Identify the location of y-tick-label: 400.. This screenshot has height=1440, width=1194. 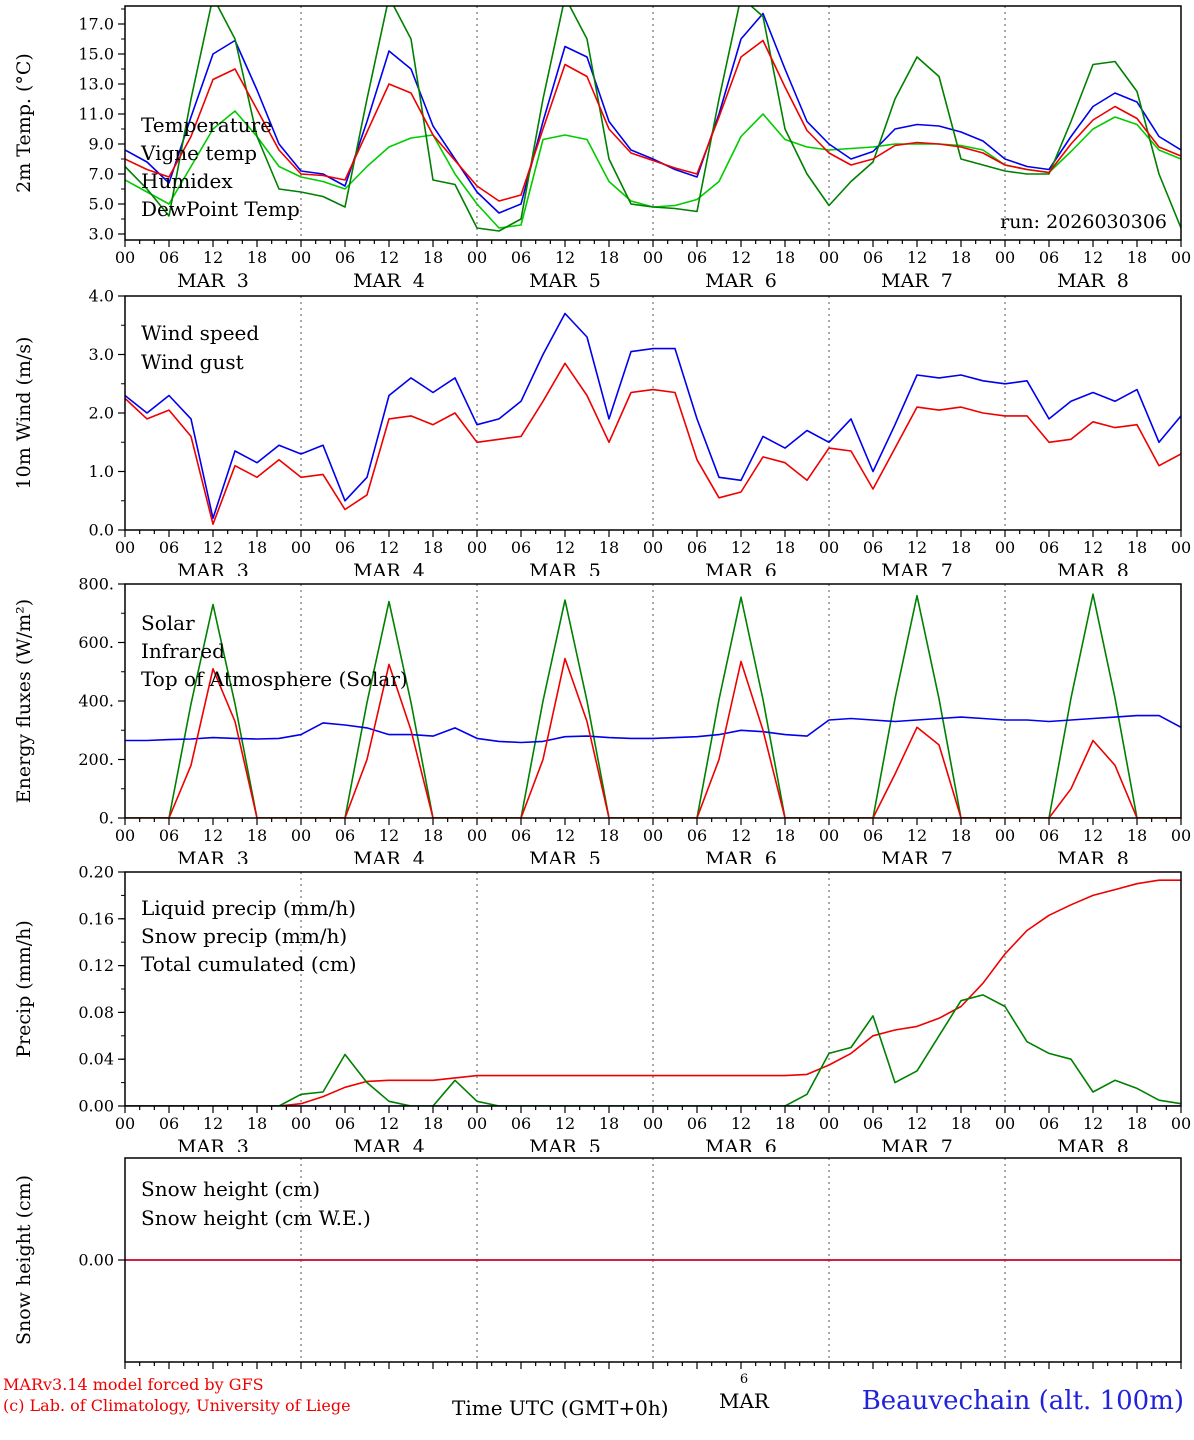
(96, 701).